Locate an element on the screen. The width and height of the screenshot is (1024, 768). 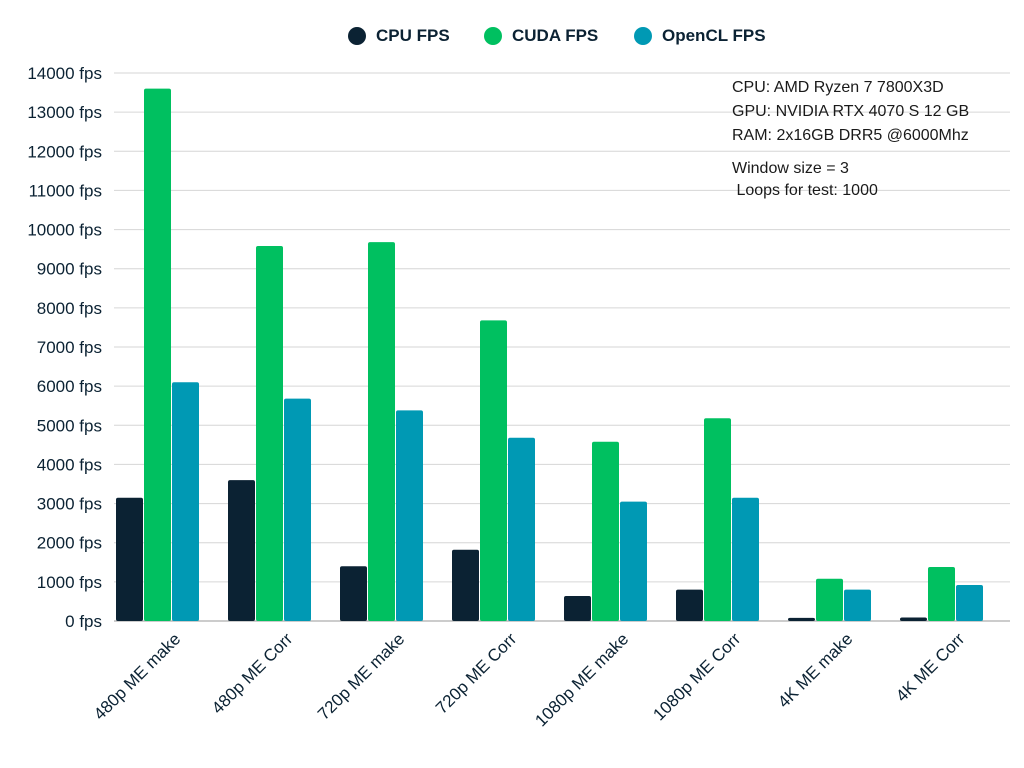
y-tick-label: 7000 fps is located at coordinates (69, 347).